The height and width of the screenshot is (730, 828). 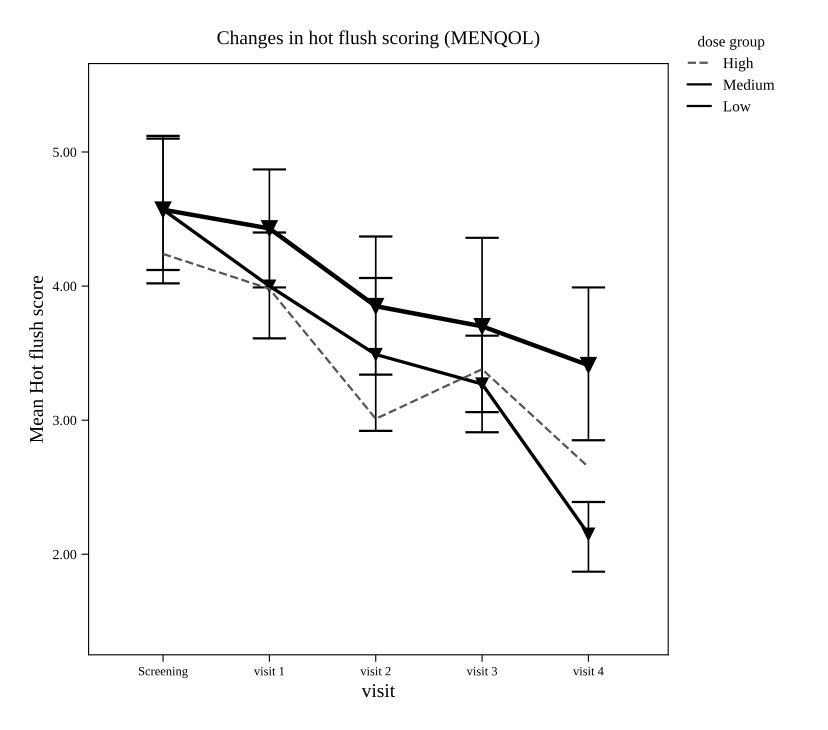 I want to click on legend-label: Medium, so click(x=748, y=84).